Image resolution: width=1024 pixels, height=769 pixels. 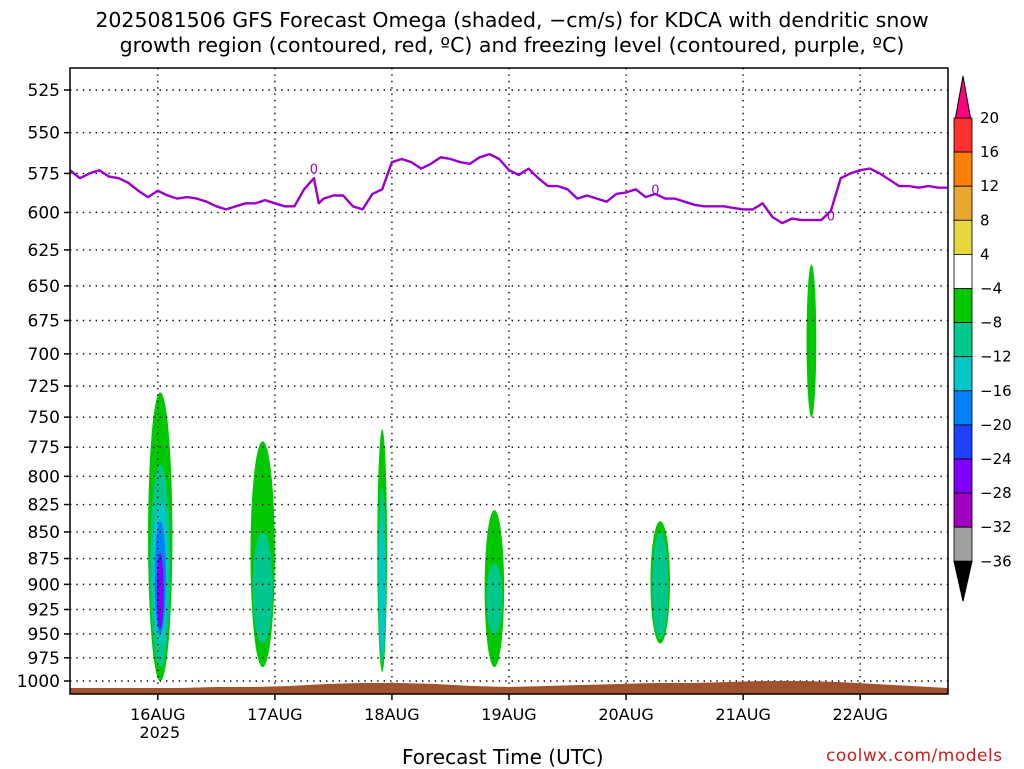 I want to click on y-tick-label: 525, so click(x=44, y=91).